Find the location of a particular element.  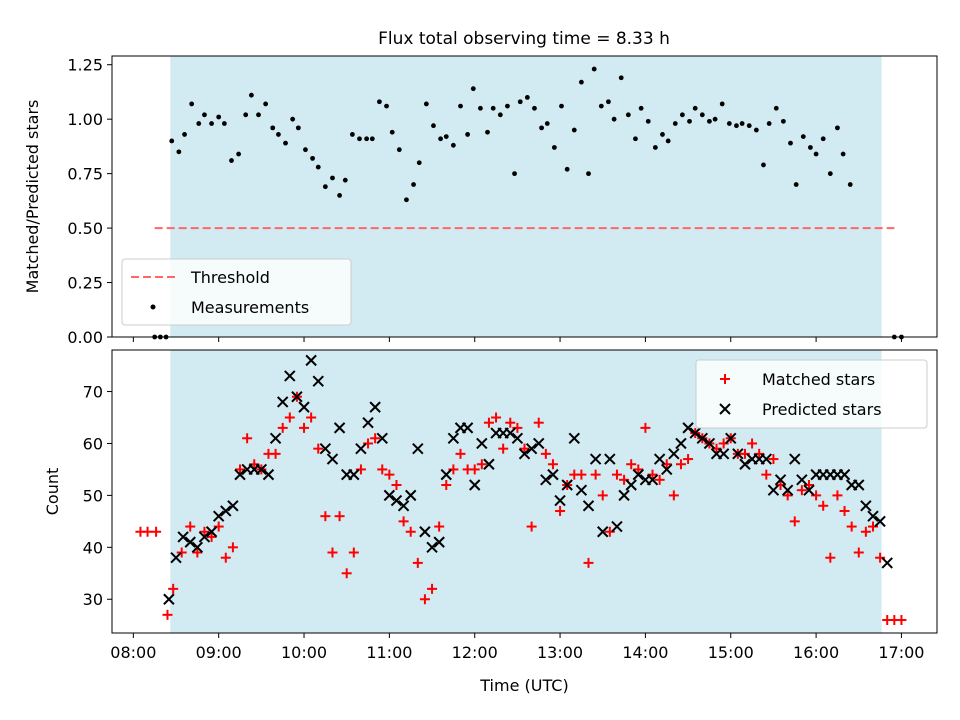

y-tick-label-ratio: 1.00 is located at coordinates (85, 119).